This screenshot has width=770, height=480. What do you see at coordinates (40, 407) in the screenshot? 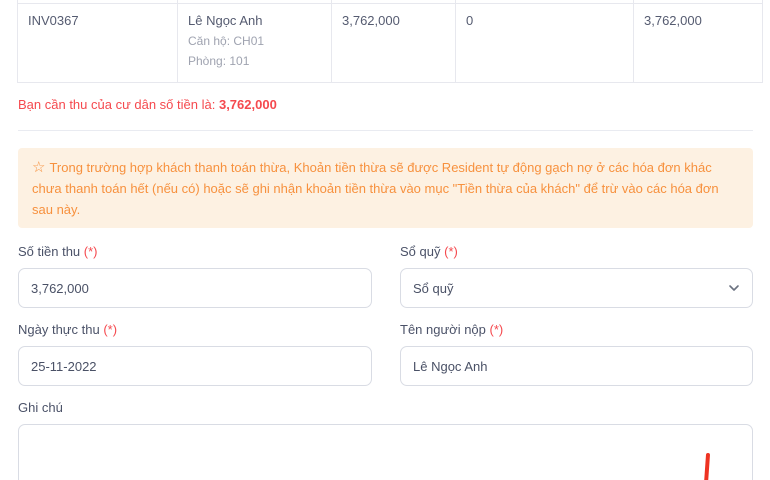
I see `note-field-label-text: Ghi chú` at bounding box center [40, 407].